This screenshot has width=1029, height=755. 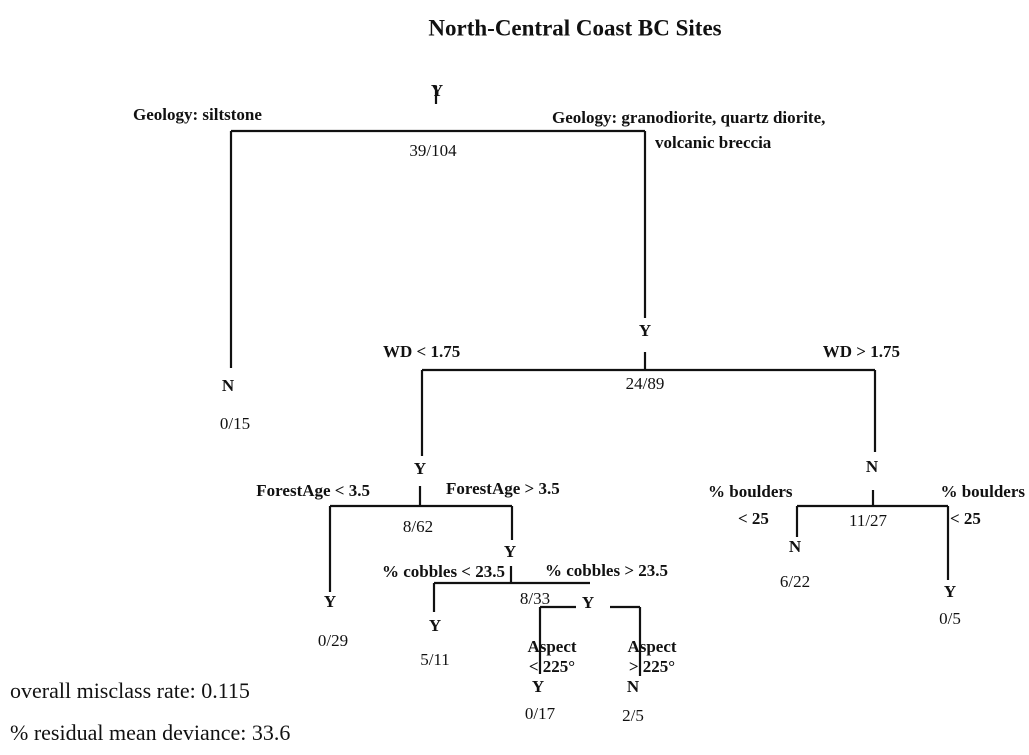 What do you see at coordinates (606, 570) in the screenshot?
I see `split-label: % cobbles > 23.5` at bounding box center [606, 570].